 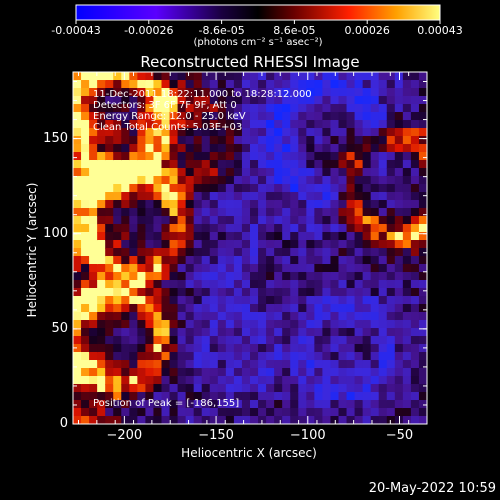 What do you see at coordinates (440, 30) in the screenshot?
I see `colorbar-tick-label: 0.00043` at bounding box center [440, 30].